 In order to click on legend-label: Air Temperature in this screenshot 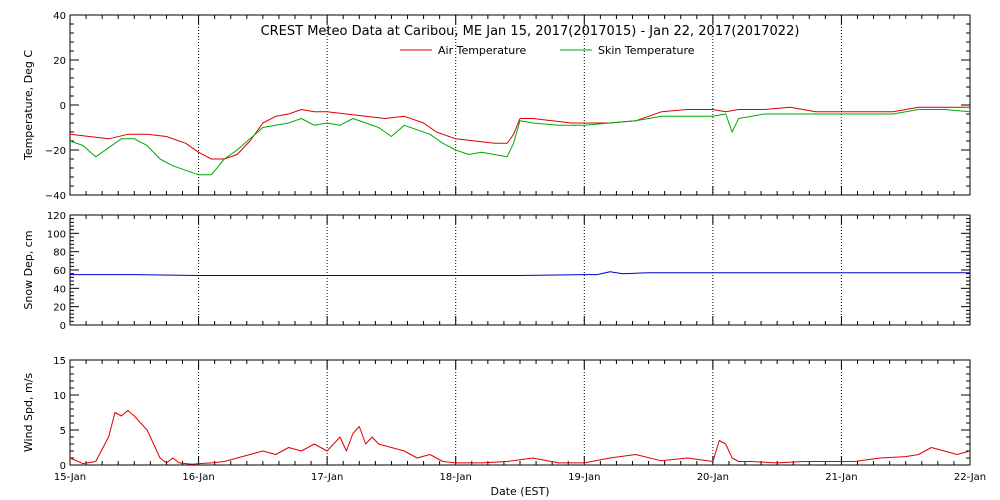, I will do `click(482, 50)`.